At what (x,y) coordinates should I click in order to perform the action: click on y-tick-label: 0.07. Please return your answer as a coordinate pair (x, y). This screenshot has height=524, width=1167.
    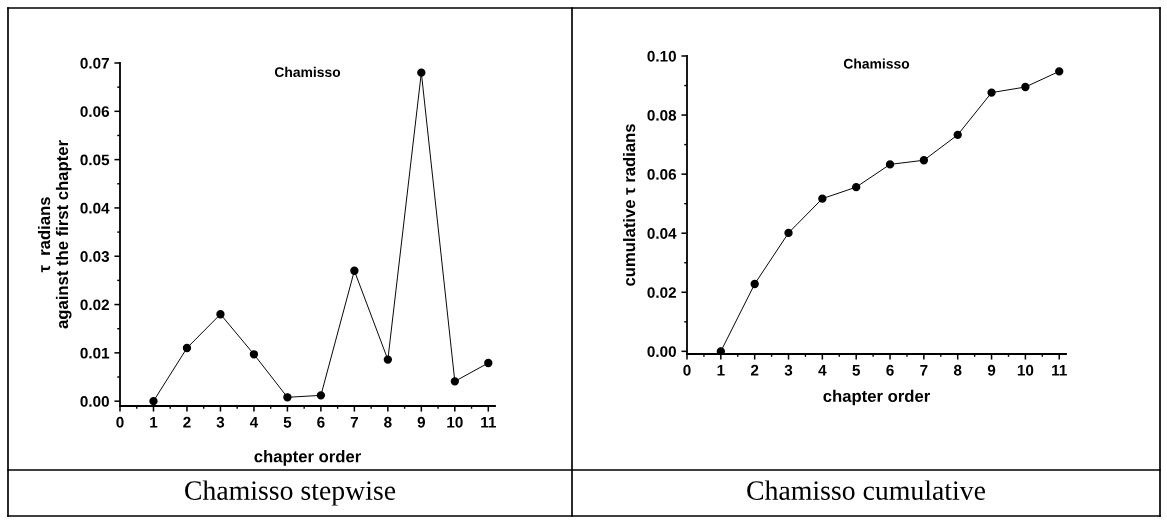
    Looking at the image, I should click on (94, 63).